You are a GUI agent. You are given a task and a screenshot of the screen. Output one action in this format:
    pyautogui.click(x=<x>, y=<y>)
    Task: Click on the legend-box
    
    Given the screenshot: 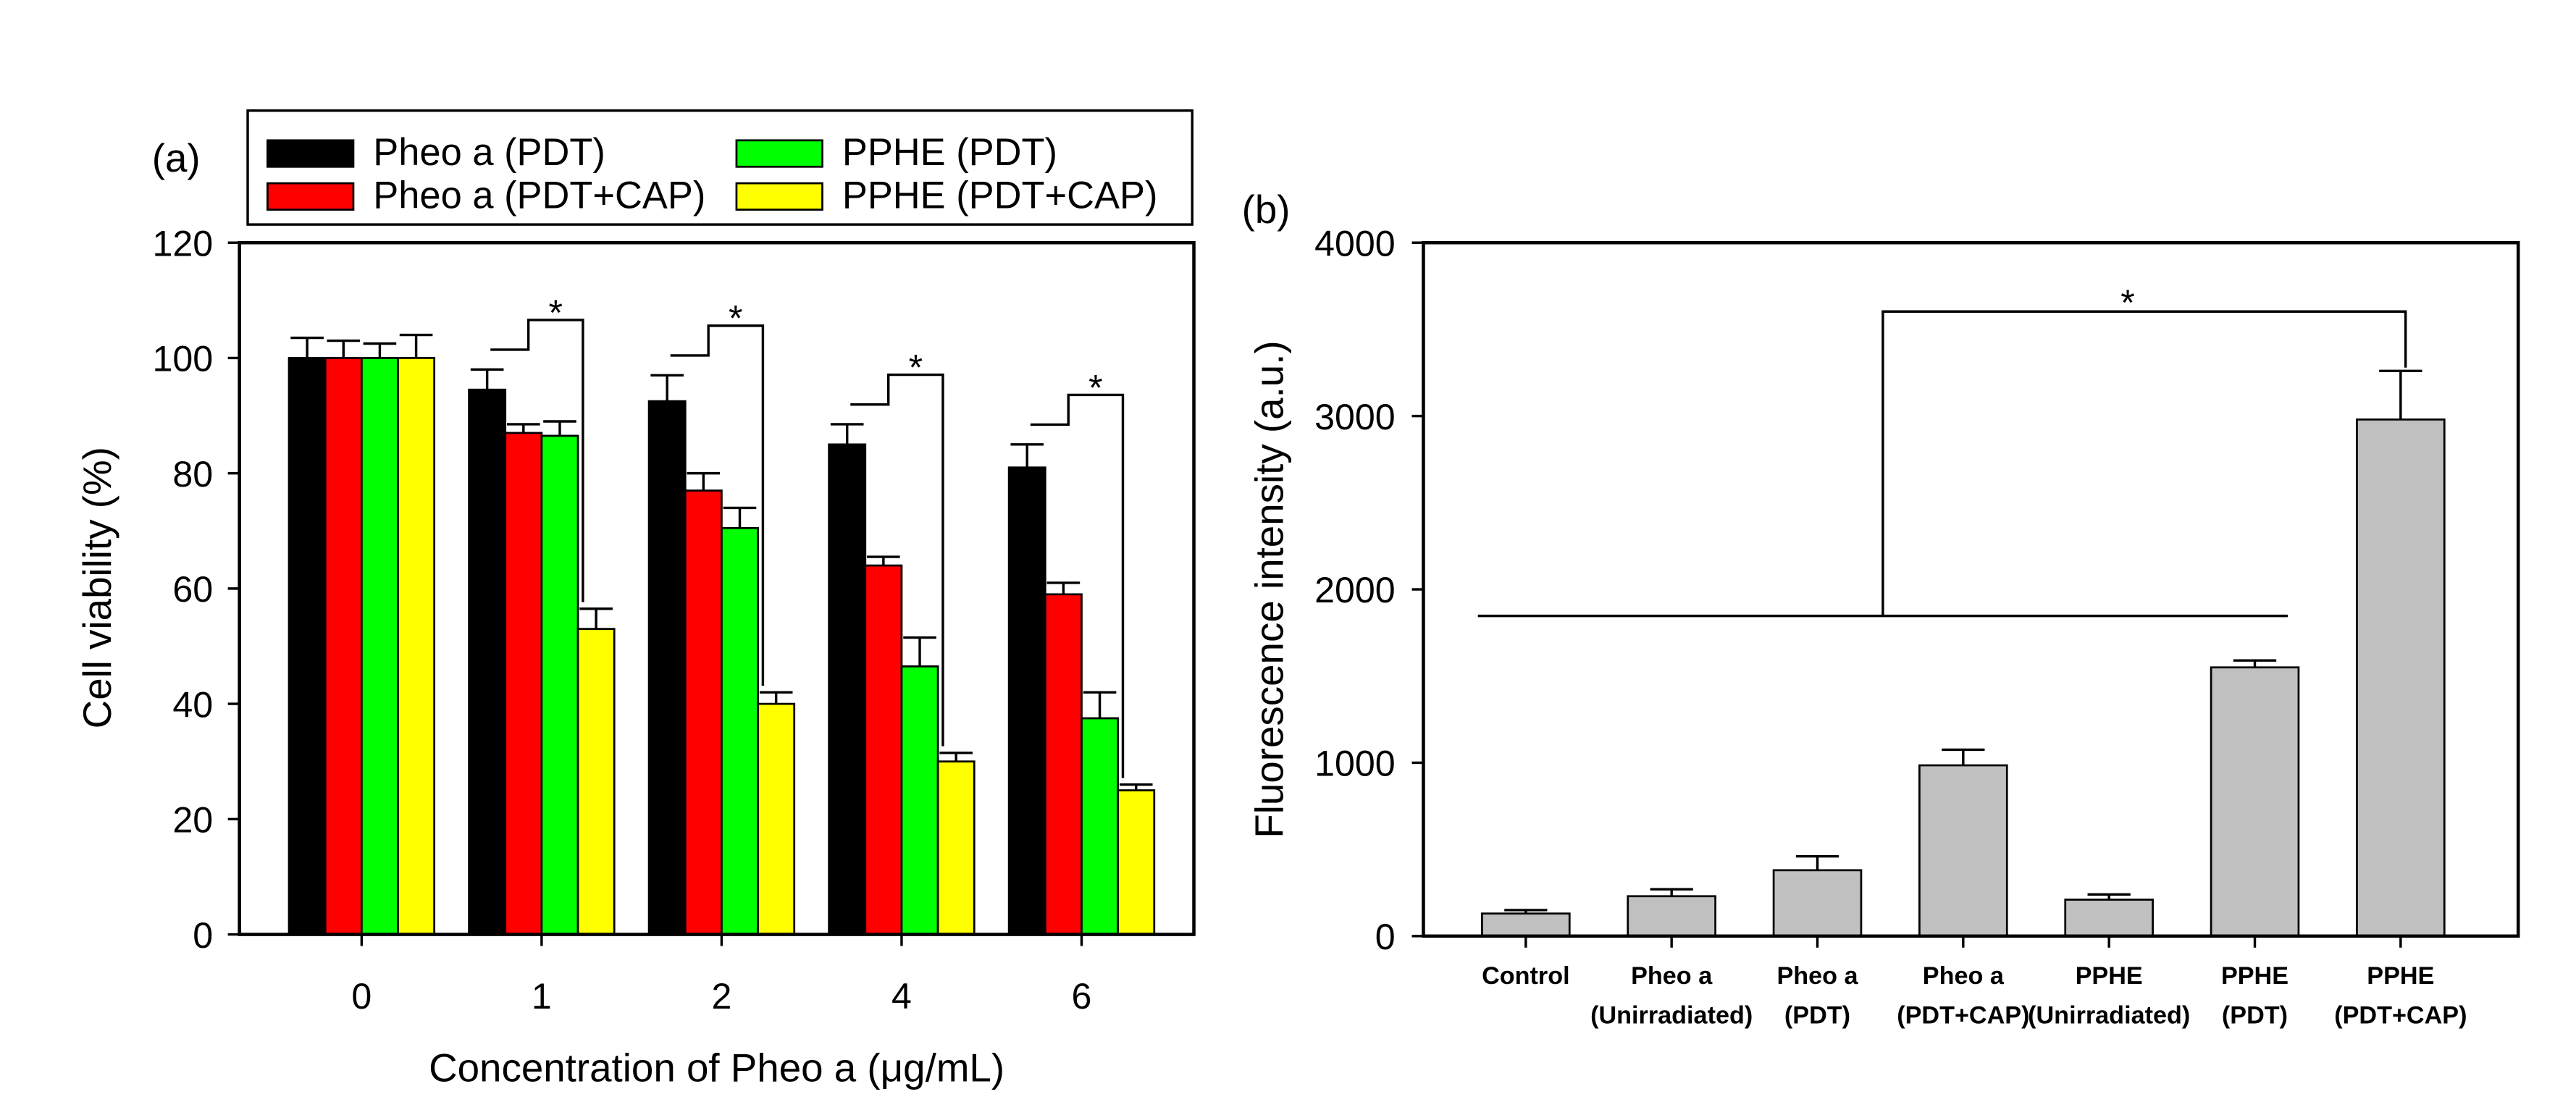 What is the action you would take?
    pyautogui.click(x=719, y=168)
    